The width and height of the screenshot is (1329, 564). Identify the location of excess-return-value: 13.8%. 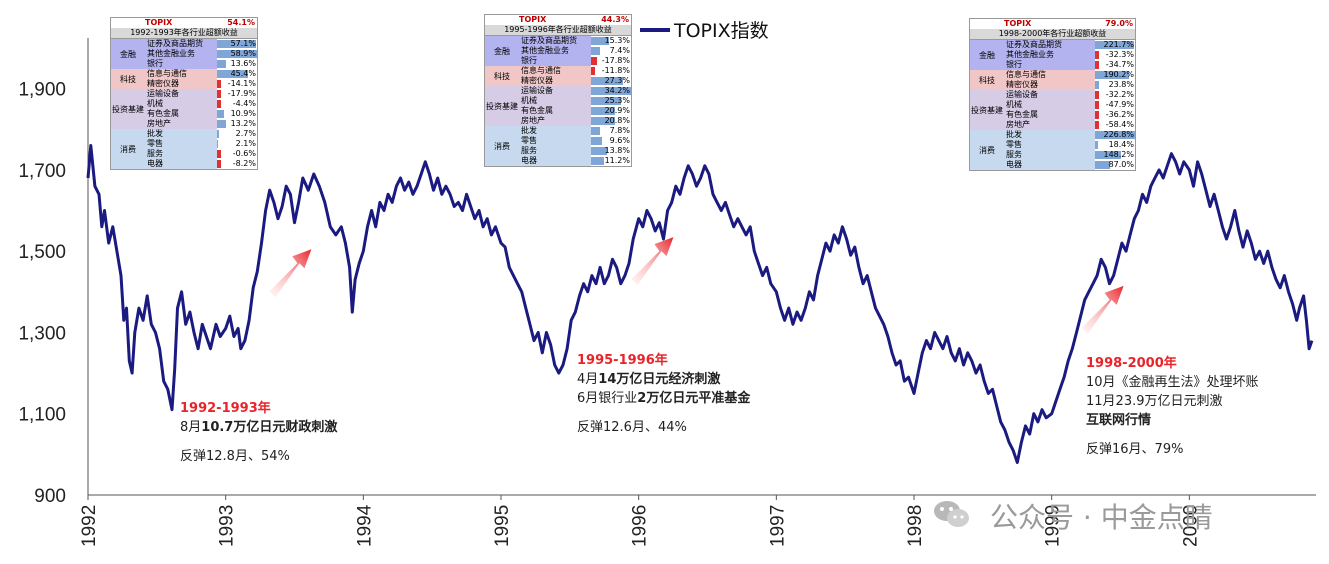
(617, 150).